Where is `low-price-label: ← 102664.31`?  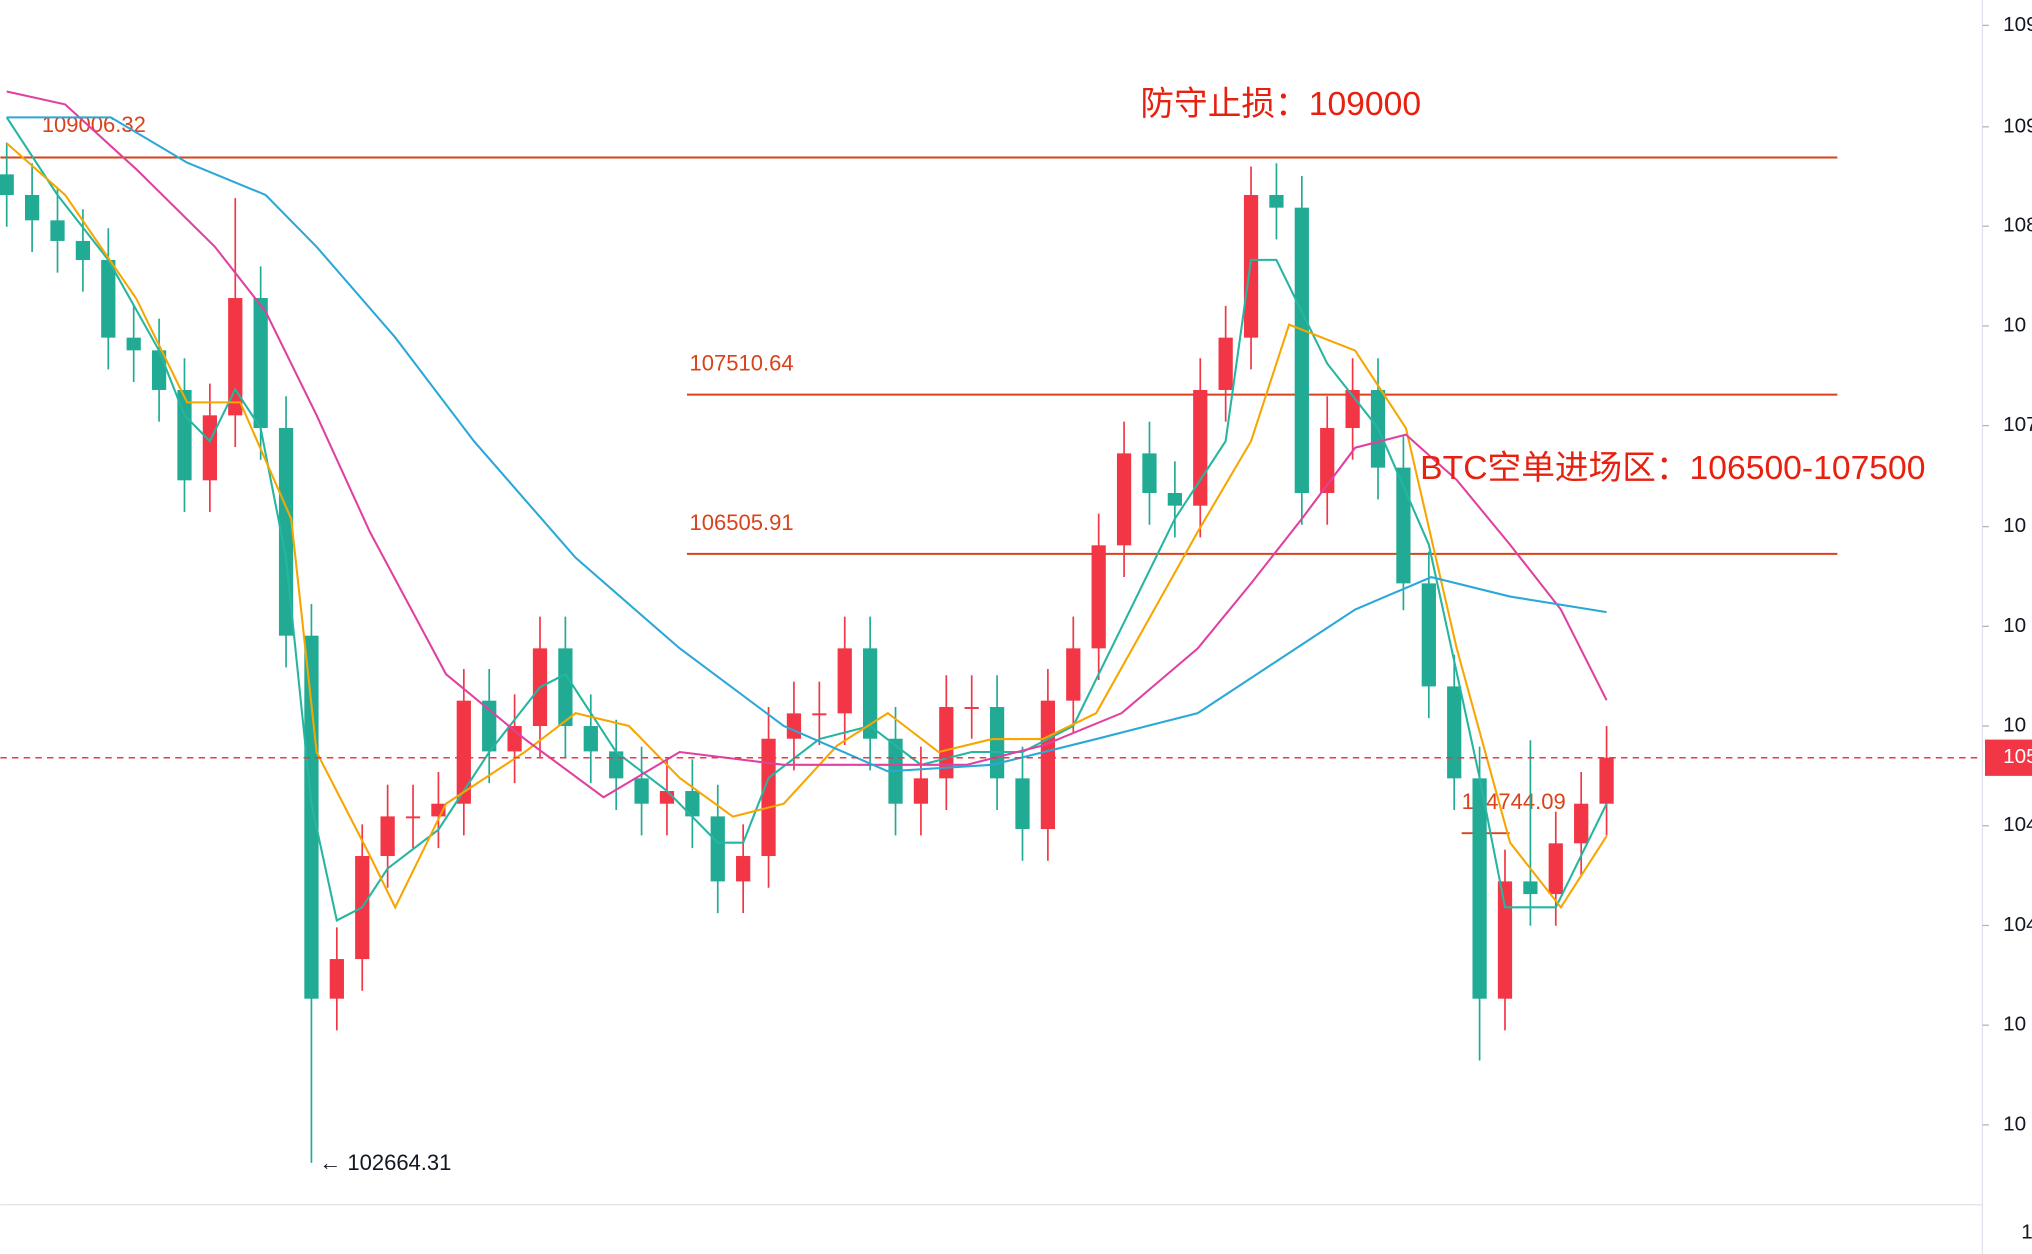 low-price-label: ← 102664.31 is located at coordinates (385, 1162).